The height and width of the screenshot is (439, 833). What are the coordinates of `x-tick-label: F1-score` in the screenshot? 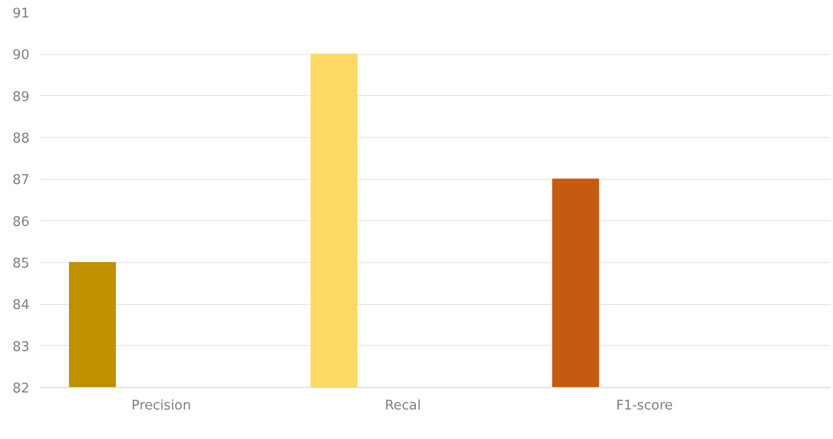 It's located at (644, 406).